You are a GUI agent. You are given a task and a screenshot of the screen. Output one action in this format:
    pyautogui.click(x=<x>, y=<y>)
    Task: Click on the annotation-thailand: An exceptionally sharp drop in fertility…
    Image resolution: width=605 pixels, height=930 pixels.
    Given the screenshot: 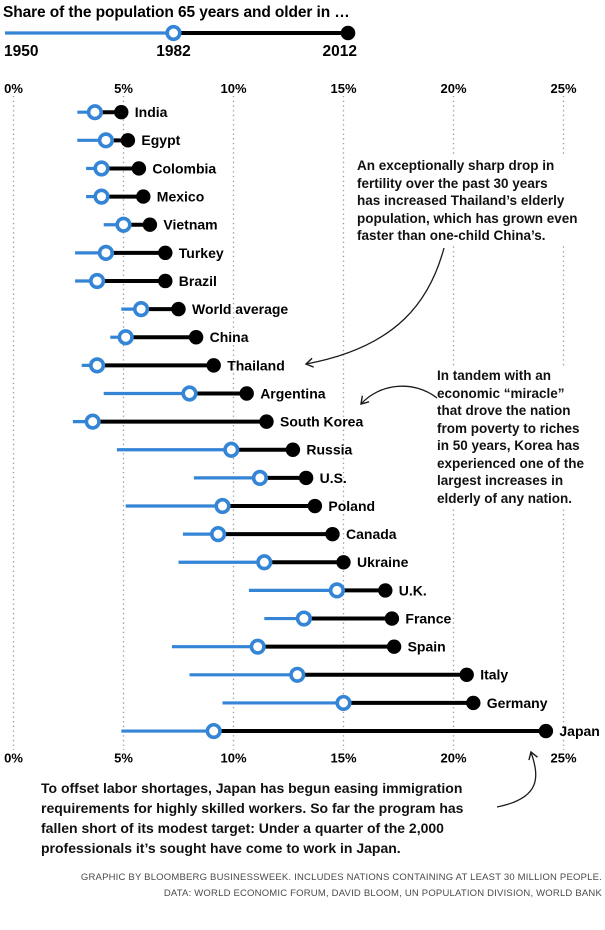 What is the action you would take?
    pyautogui.click(x=467, y=201)
    